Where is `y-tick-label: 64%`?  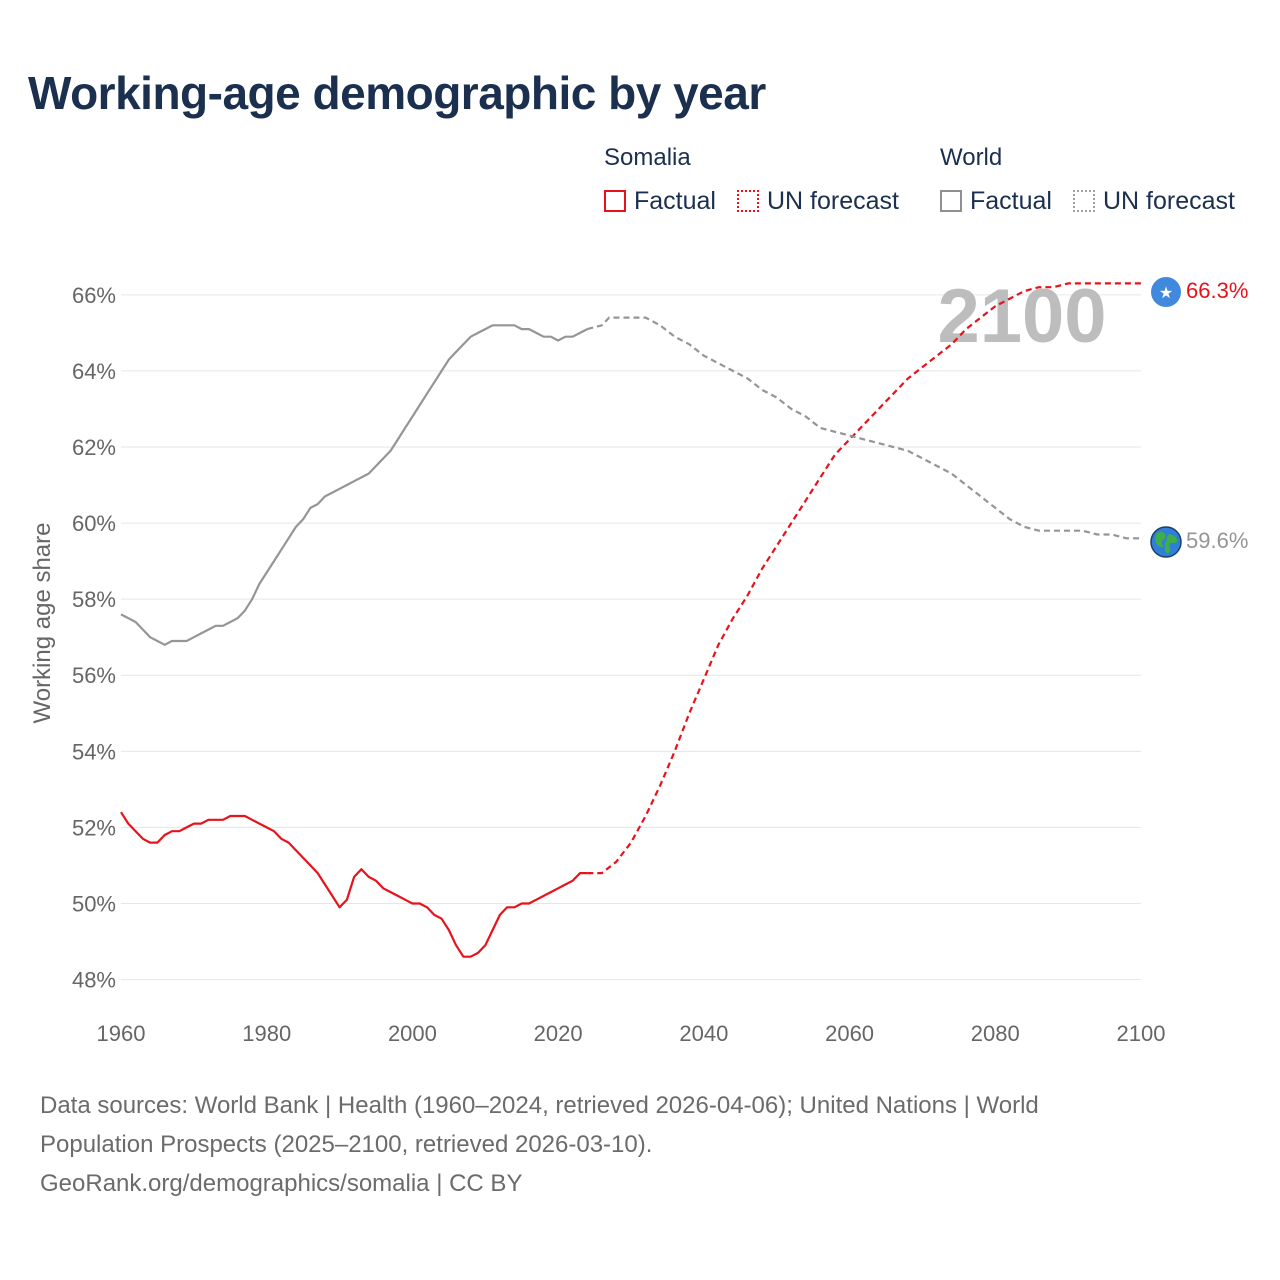 y-tick-label: 64% is located at coordinates (94, 371).